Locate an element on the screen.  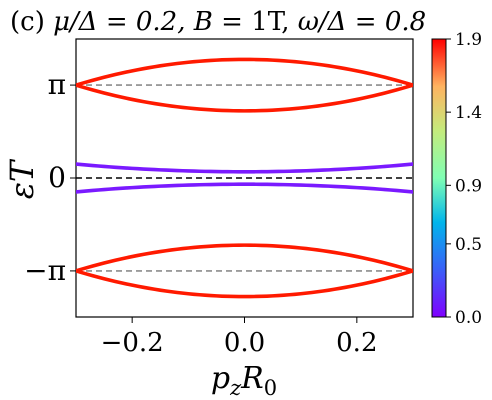
y-tick-label-0: π is located at coordinates (57, 84).